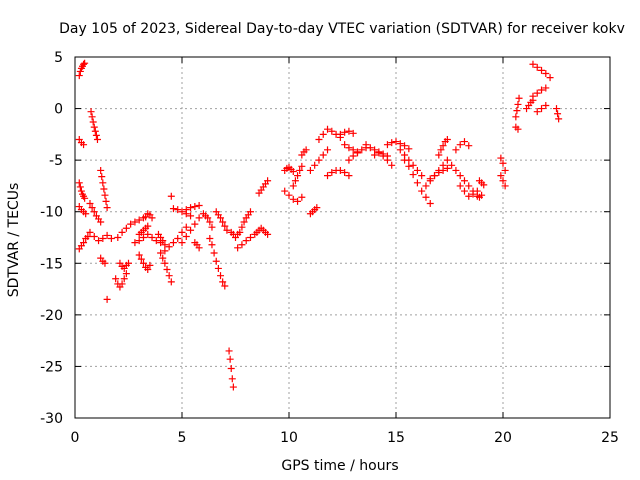  Describe the element at coordinates (144, 262) in the screenshot. I see `series-s16` at that location.